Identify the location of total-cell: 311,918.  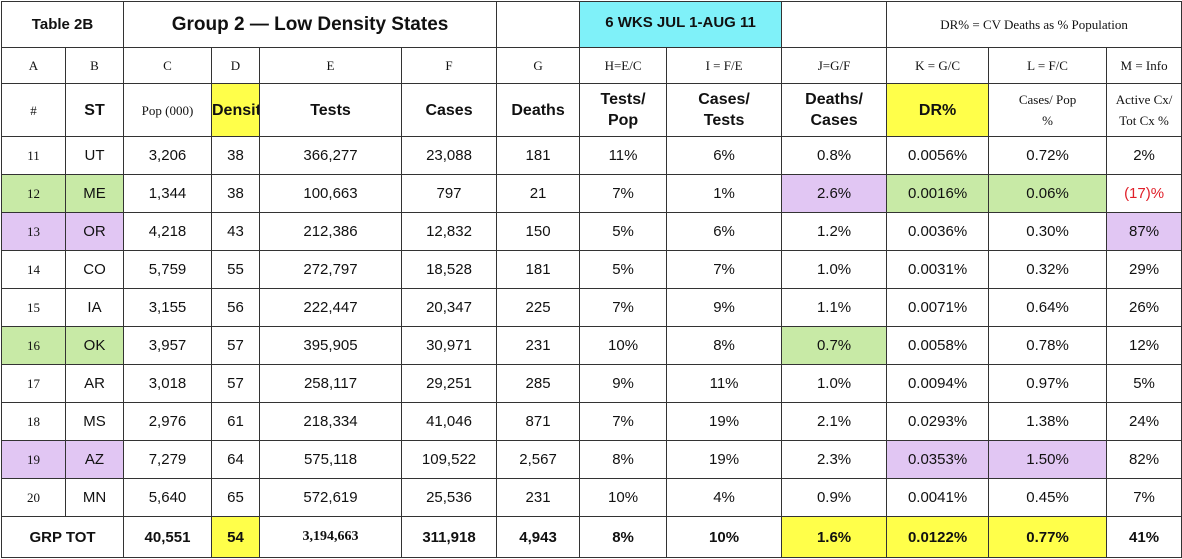
(449, 537).